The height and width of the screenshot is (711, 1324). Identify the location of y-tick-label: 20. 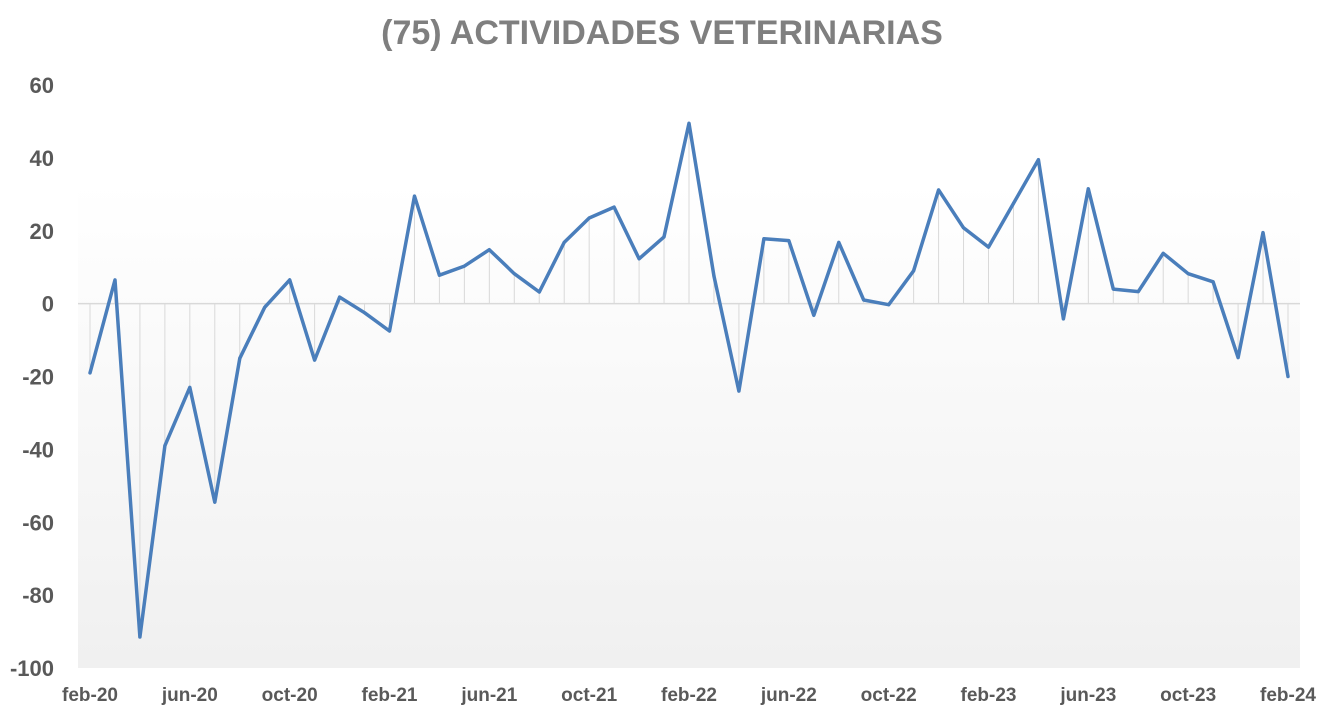
(42, 231).